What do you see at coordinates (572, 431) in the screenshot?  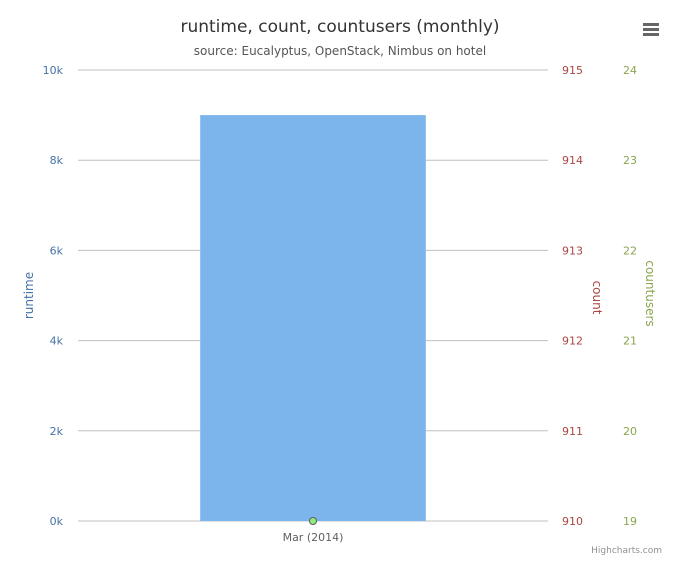 I see `count-tick-label: 911` at bounding box center [572, 431].